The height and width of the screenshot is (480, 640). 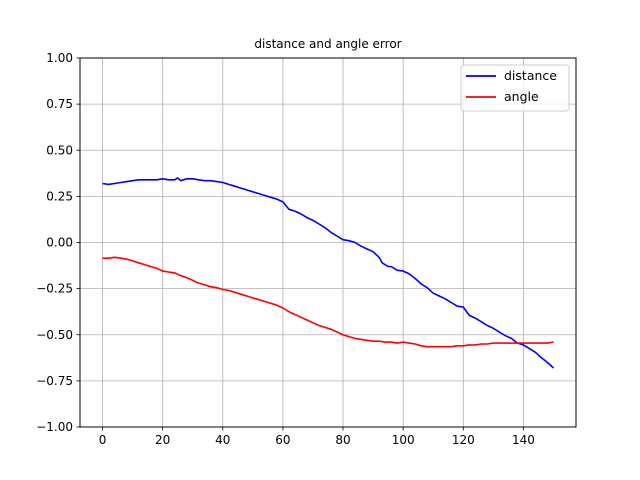 I want to click on x-tick-label: 0, so click(x=103, y=440).